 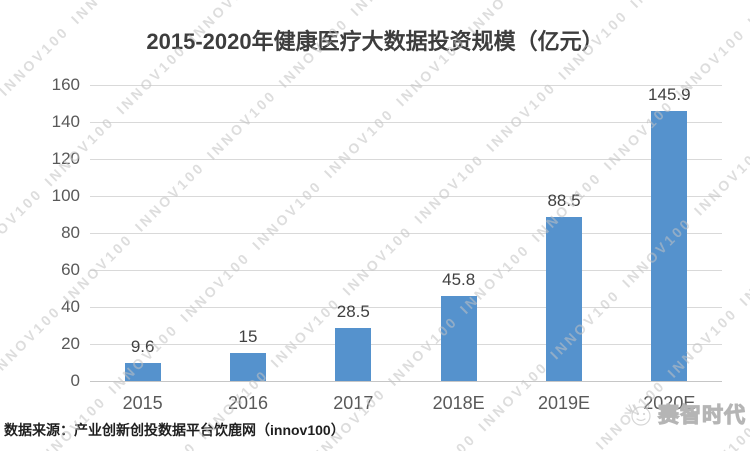 I want to click on x-axis-line, so click(x=406, y=381).